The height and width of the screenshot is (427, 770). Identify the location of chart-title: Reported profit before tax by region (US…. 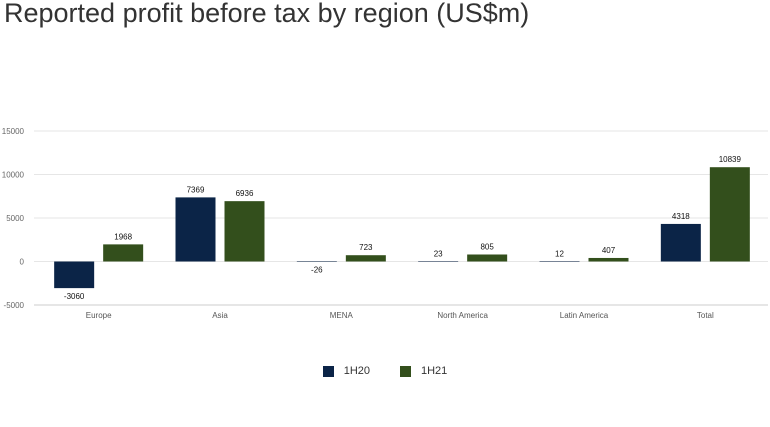
(267, 14).